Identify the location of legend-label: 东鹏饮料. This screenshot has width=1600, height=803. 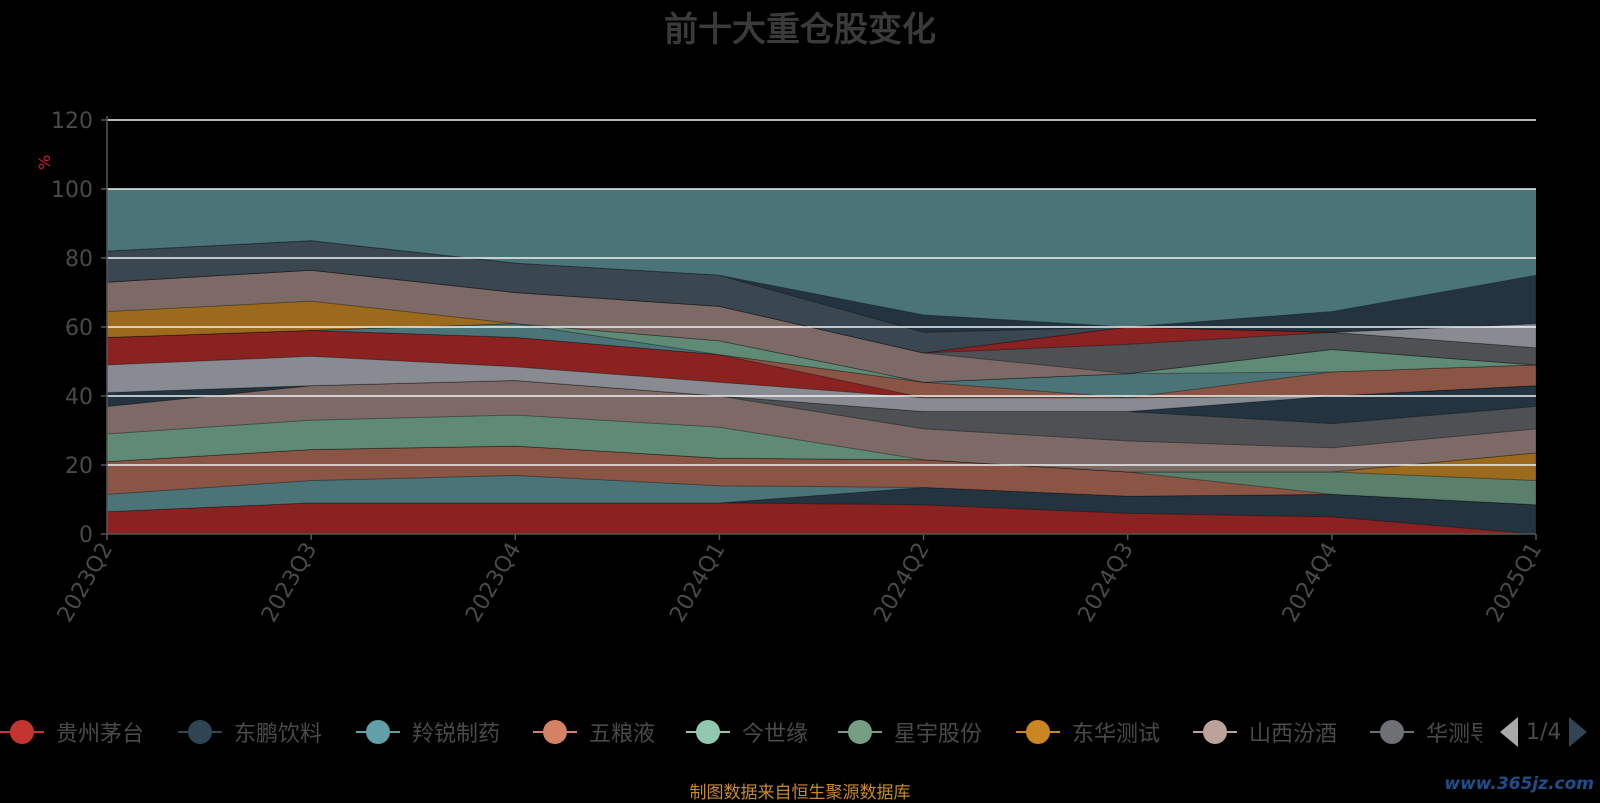
(278, 734).